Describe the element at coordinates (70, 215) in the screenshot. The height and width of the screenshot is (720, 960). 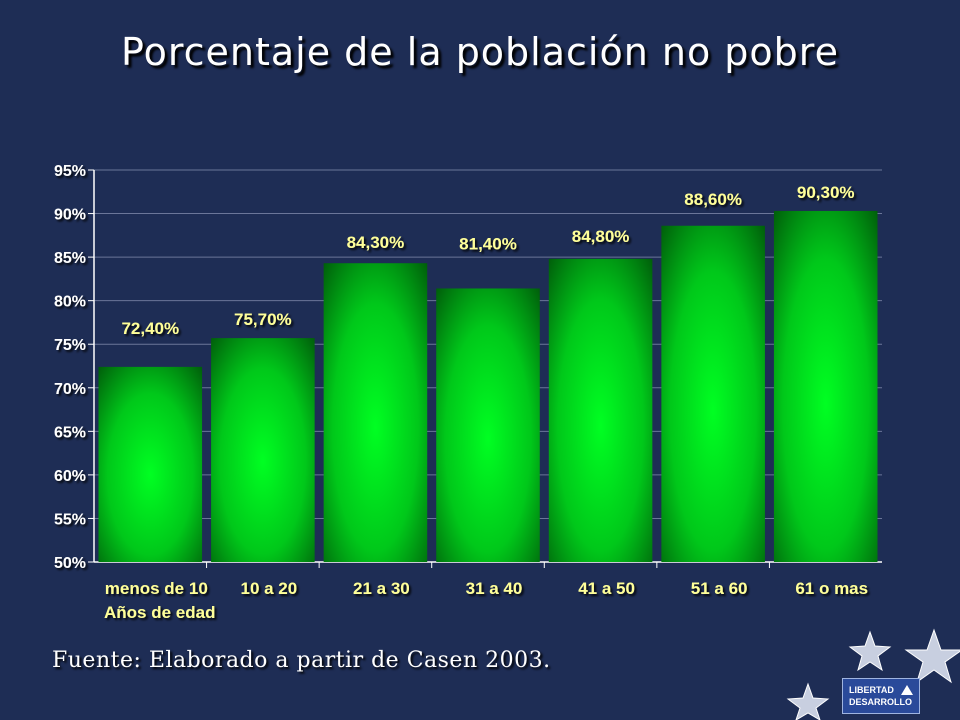
I see `y-tick-label: 90%` at that location.